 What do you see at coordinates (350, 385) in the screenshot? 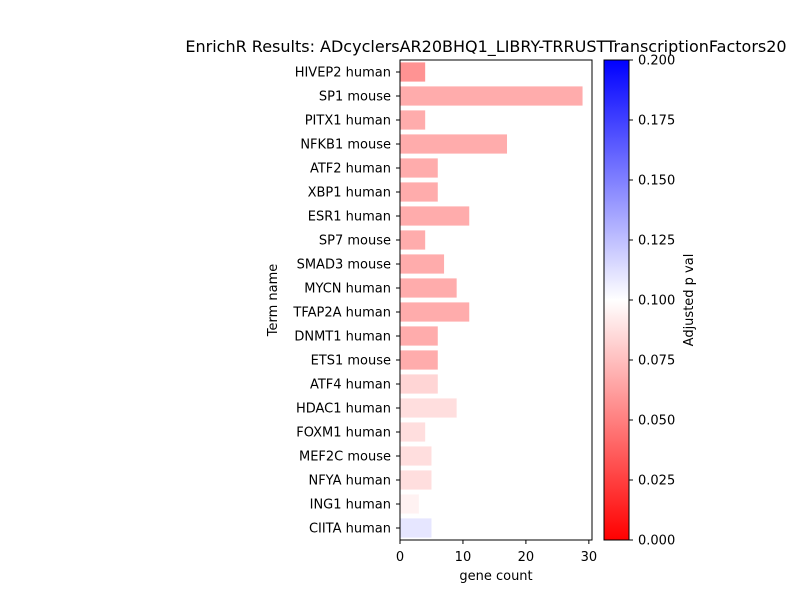
I see `y-tick-label: ATF4 human` at bounding box center [350, 385].